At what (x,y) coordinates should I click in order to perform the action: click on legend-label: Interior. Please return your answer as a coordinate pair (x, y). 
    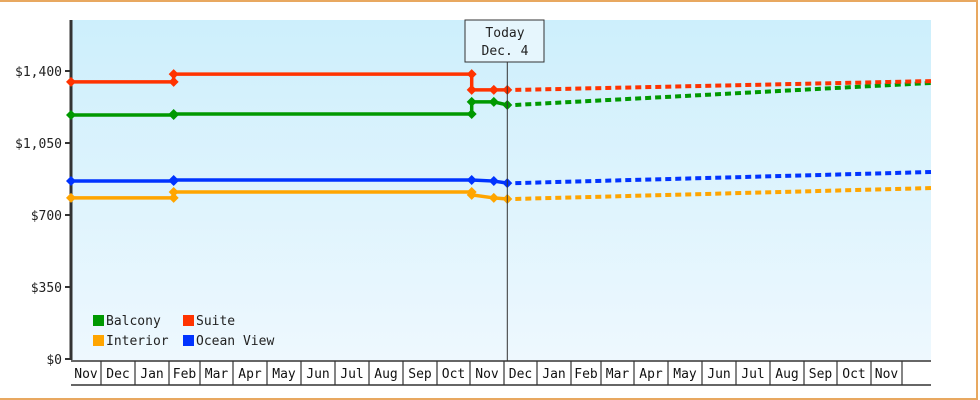
    Looking at the image, I should click on (137, 341).